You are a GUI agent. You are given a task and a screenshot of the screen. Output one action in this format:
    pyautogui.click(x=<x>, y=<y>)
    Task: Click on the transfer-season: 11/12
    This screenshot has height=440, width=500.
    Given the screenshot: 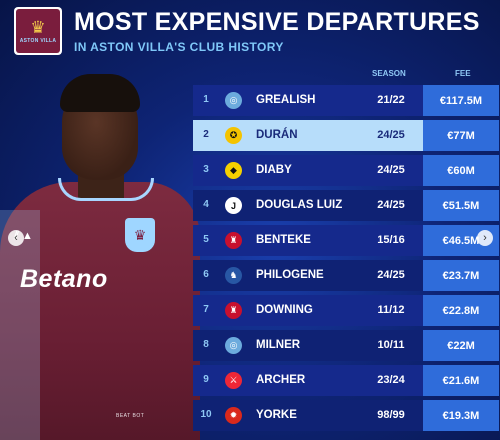 What is the action you would take?
    pyautogui.click(x=391, y=310)
    